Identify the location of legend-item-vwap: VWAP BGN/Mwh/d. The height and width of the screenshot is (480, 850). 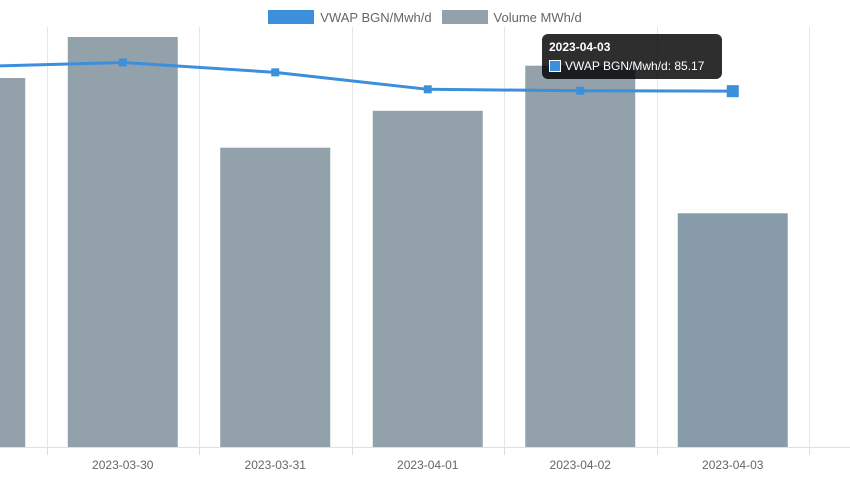
(350, 17).